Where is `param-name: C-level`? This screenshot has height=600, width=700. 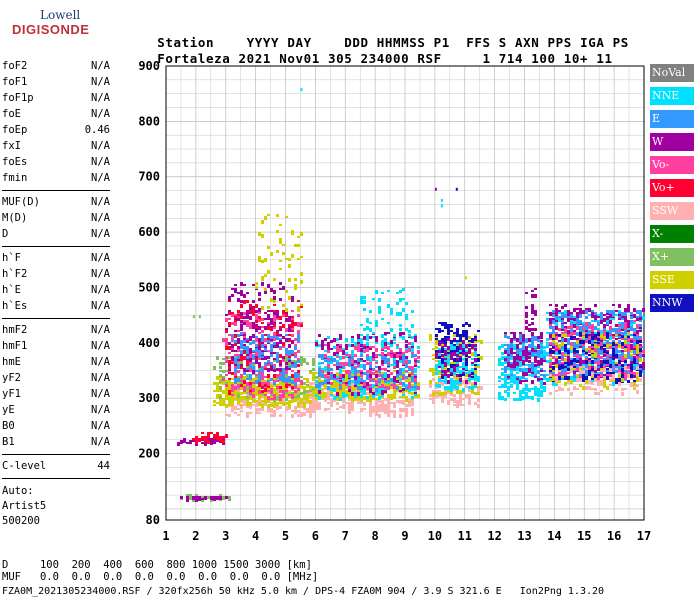
param-name: C-level is located at coordinates (24, 466).